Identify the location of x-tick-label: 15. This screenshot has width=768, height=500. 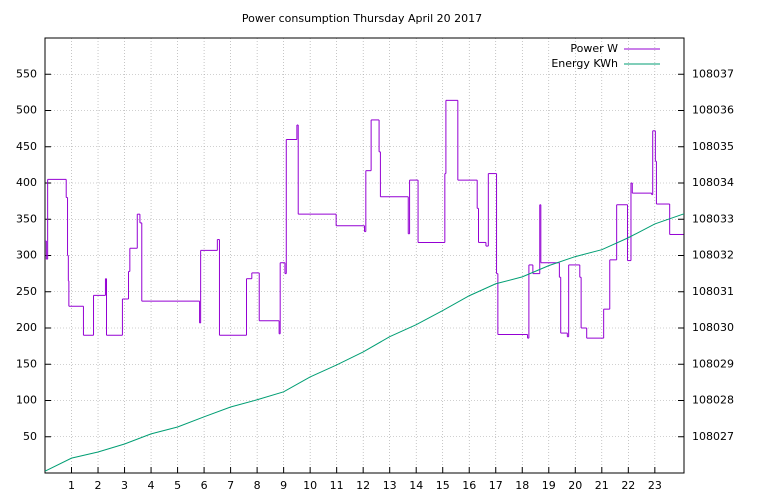
(443, 485).